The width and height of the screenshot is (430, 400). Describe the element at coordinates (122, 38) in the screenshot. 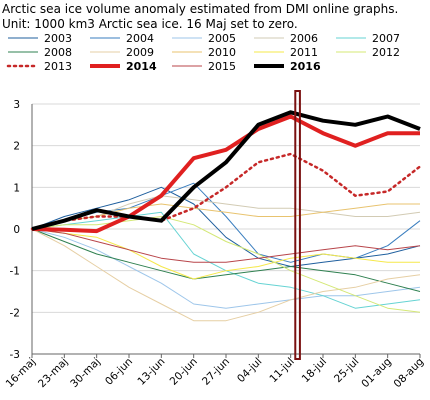

I see `legend-item-2004: 2004` at that location.